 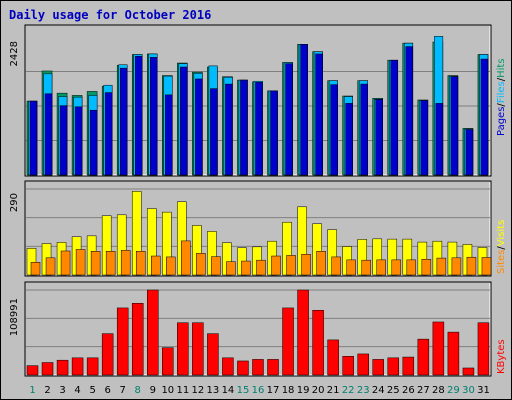 What do you see at coordinates (378, 390) in the screenshot?
I see `x-tick-label: 24` at bounding box center [378, 390].